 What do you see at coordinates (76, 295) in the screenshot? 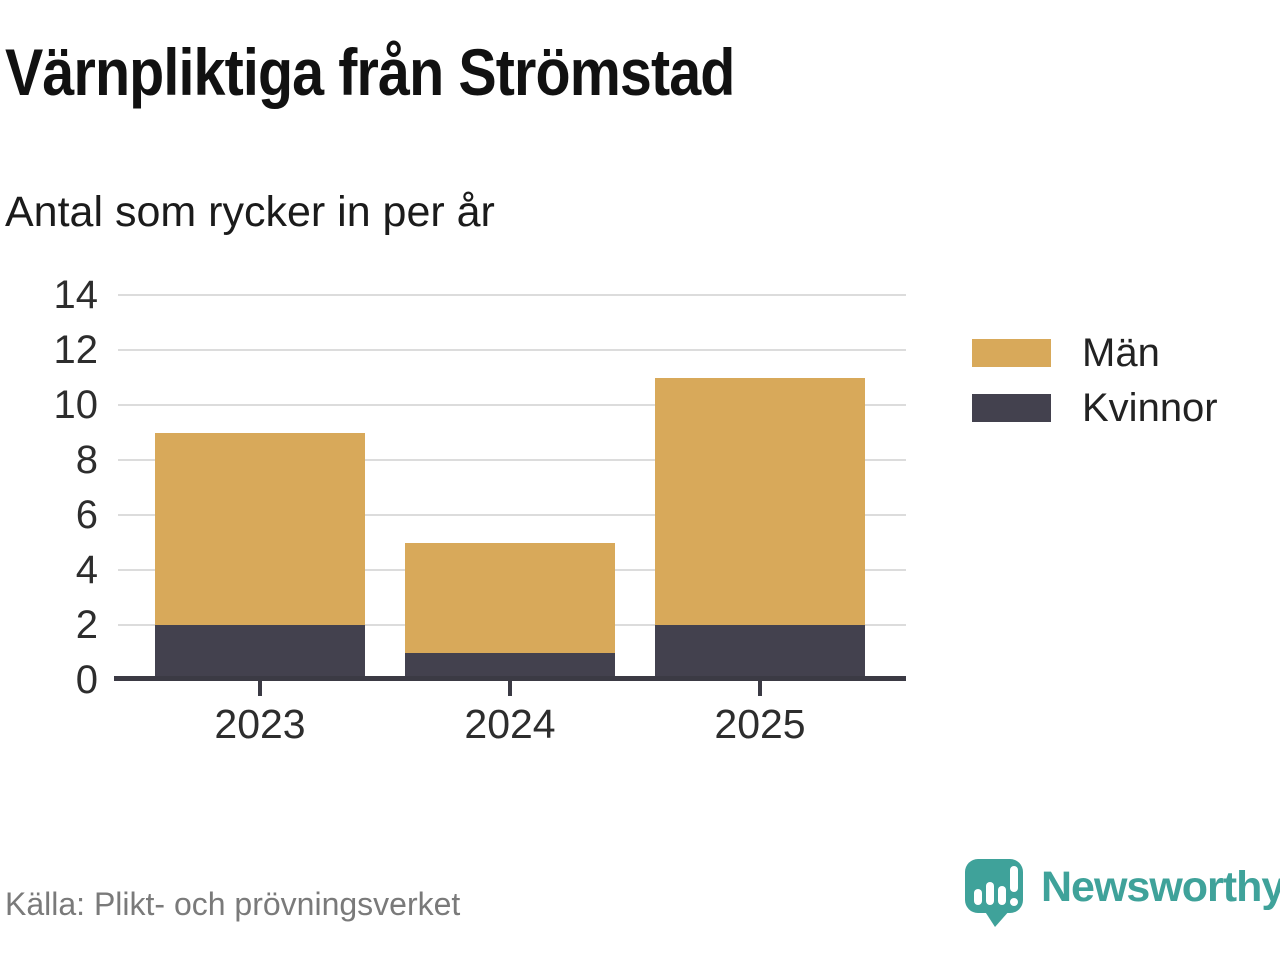
I see `y-tick-label: 14` at bounding box center [76, 295].